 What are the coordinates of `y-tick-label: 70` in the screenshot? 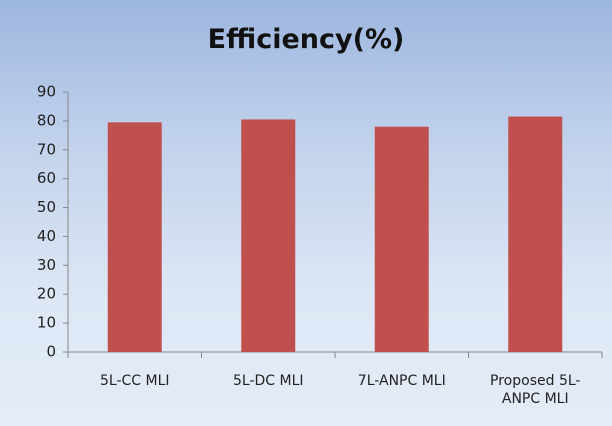 It's located at (46, 149).